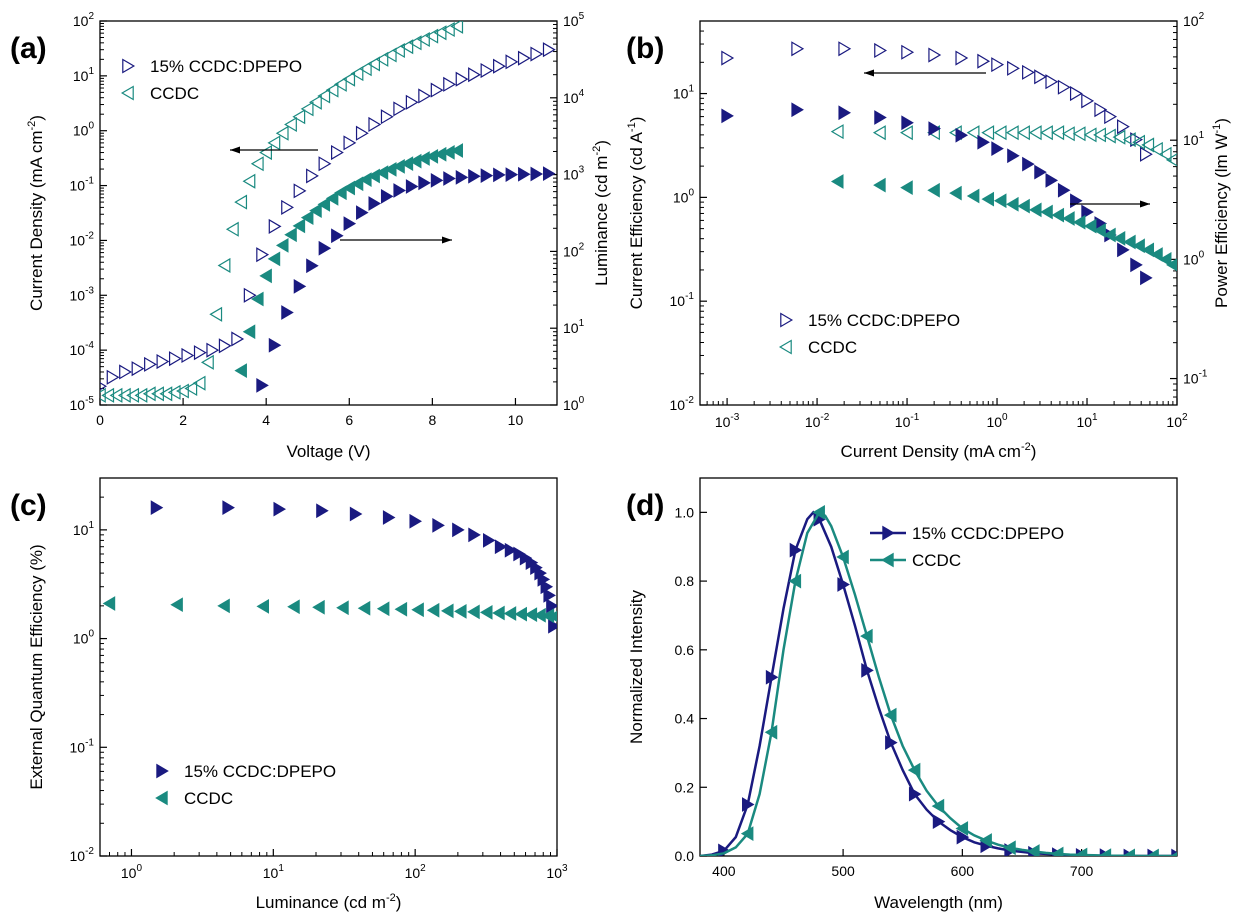  What do you see at coordinates (266, 420) in the screenshot?
I see `x-tick-label: 4` at bounding box center [266, 420].